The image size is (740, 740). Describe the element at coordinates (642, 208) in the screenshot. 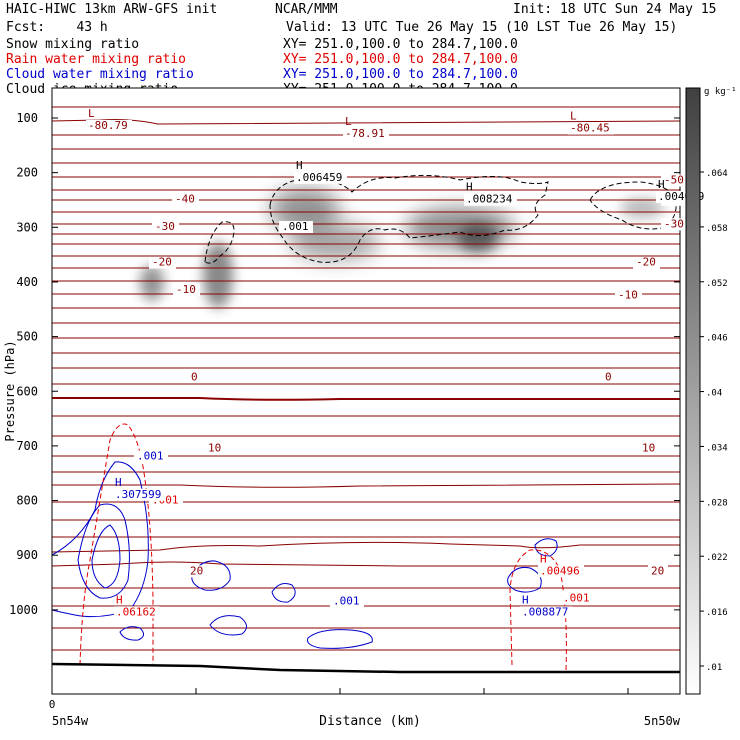

I see `snow-blob-right` at that location.